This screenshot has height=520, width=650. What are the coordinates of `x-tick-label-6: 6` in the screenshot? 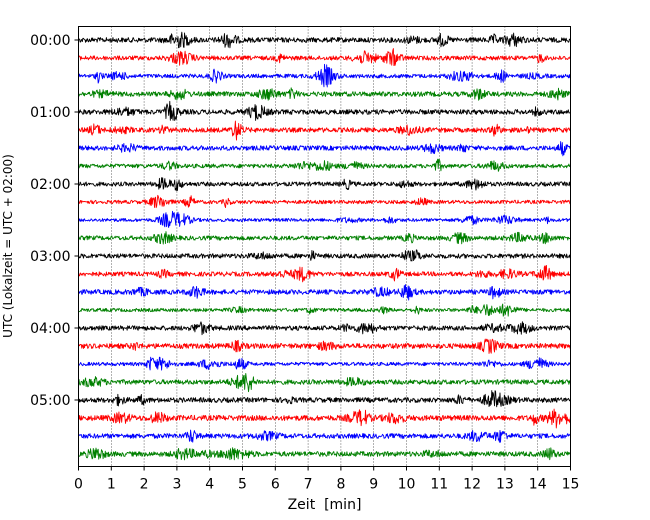 It's located at (275, 485).